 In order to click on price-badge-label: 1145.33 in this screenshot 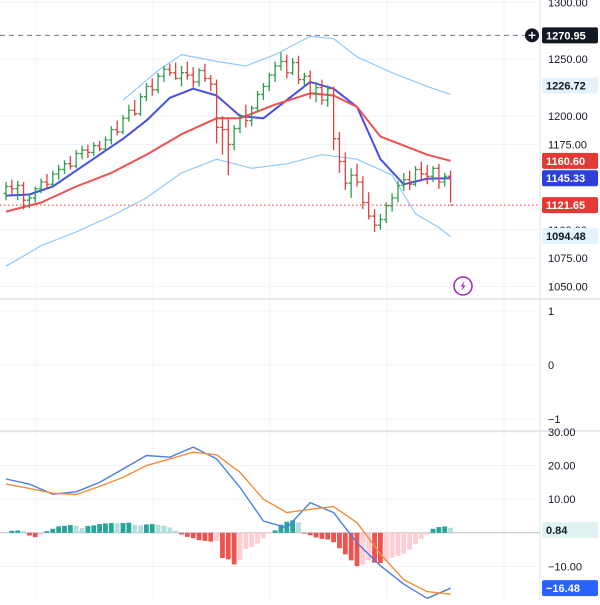, I will do `click(565, 179)`.